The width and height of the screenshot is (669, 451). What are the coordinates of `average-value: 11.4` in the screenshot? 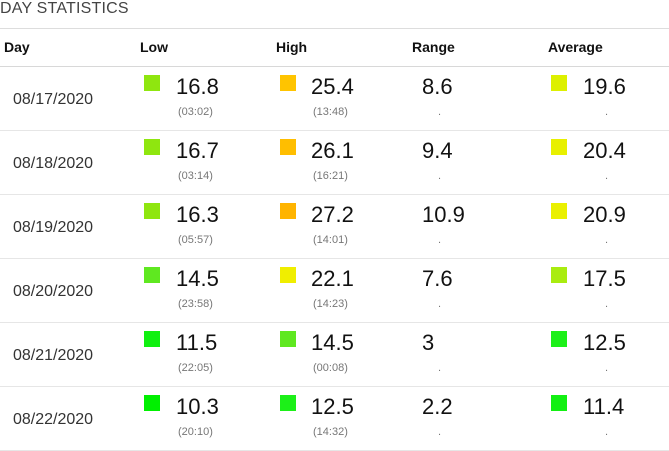 It's located at (604, 406).